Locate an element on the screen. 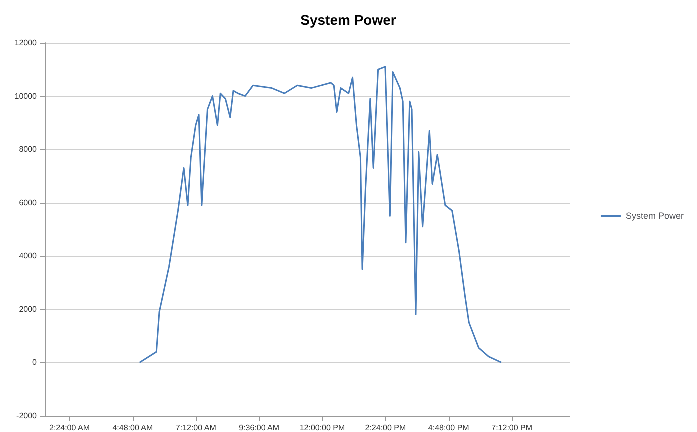  y-tick-label: 6000 is located at coordinates (28, 203).